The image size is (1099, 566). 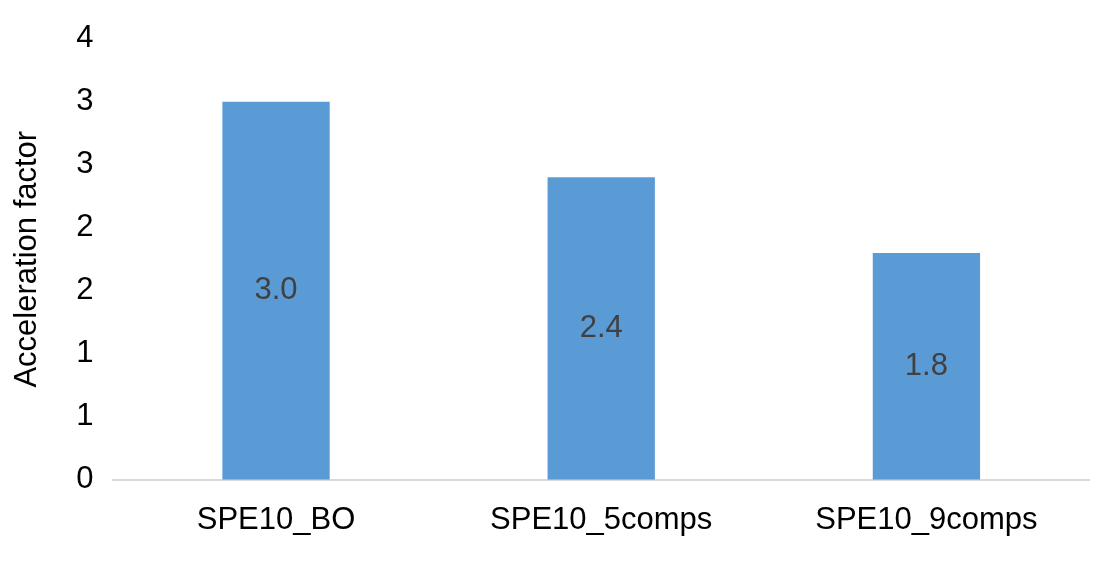 I want to click on data-label: 2.4, so click(x=601, y=327).